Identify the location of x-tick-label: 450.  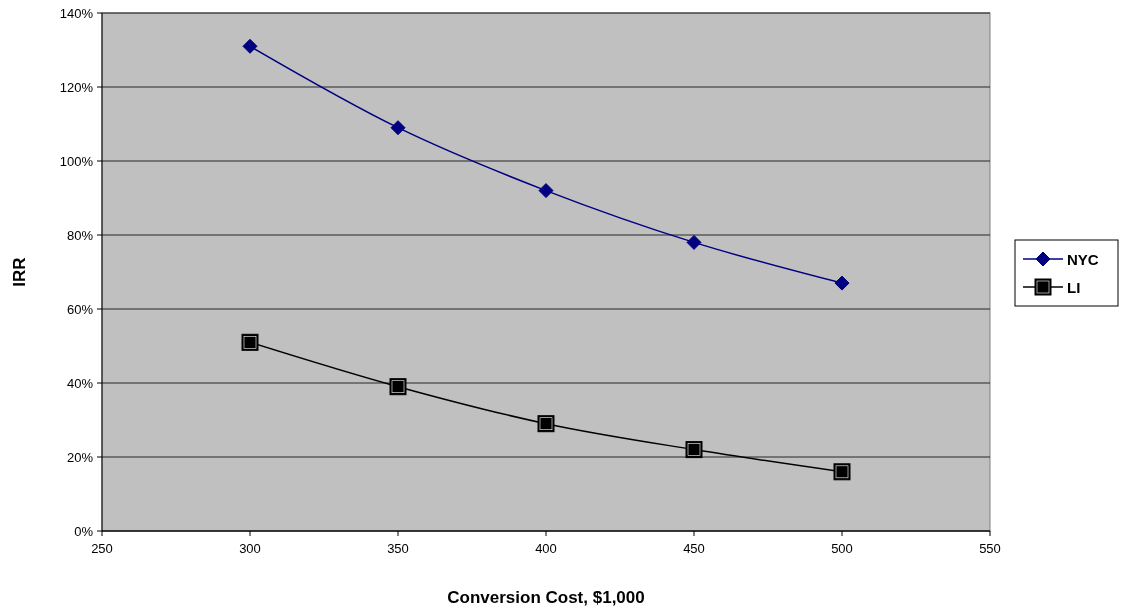
(694, 548).